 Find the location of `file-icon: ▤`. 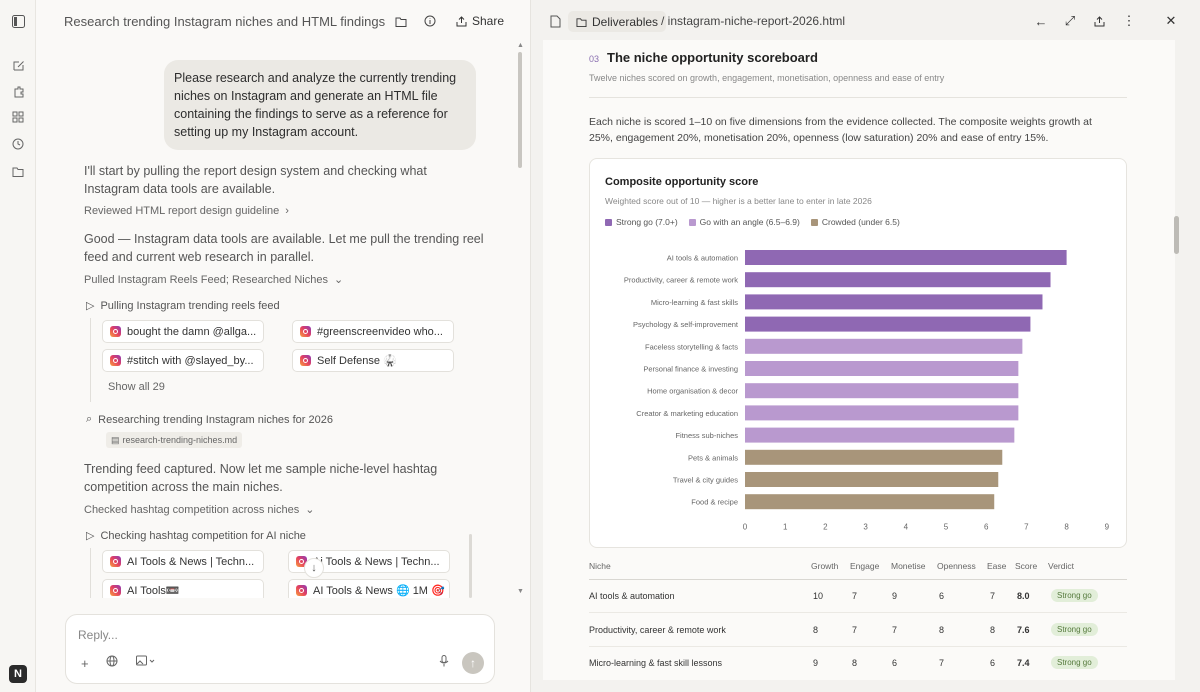

file-icon: ▤ is located at coordinates (115, 439).